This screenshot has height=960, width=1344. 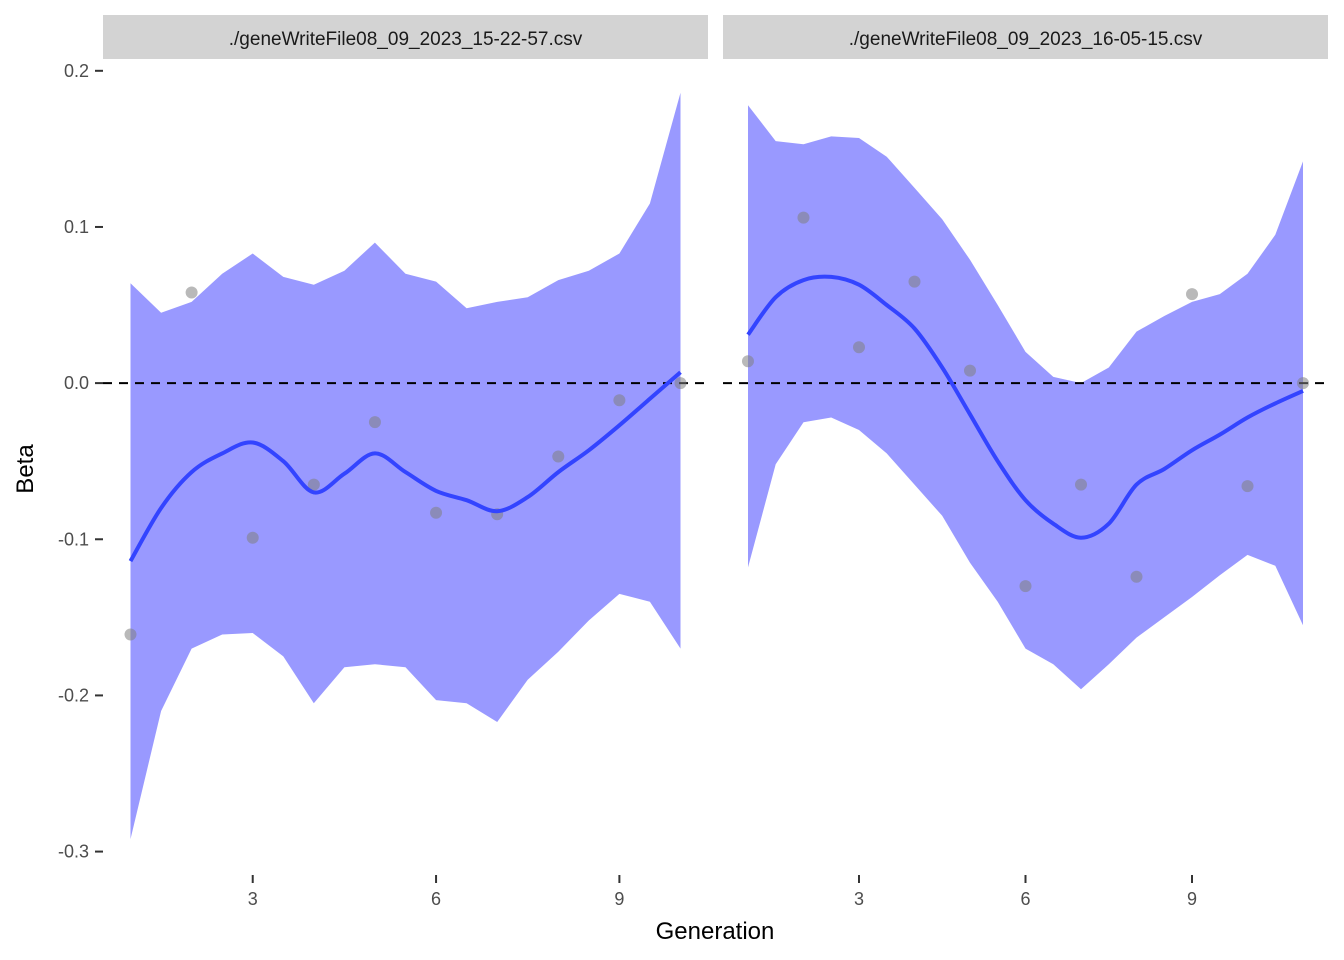 I want to click on x-axis: 3 6 9 3 6 9, so click(x=722, y=892).